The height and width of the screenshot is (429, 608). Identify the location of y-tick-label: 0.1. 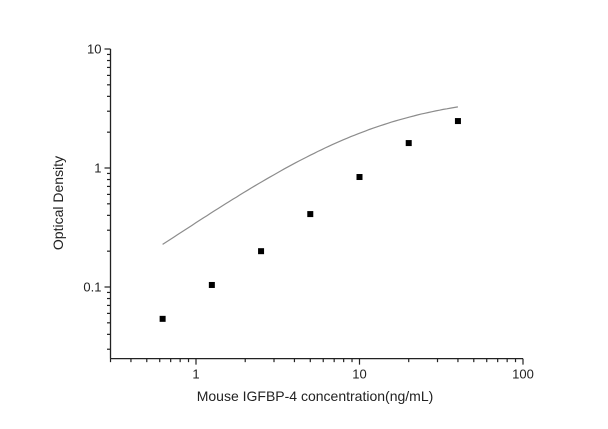
(92, 287).